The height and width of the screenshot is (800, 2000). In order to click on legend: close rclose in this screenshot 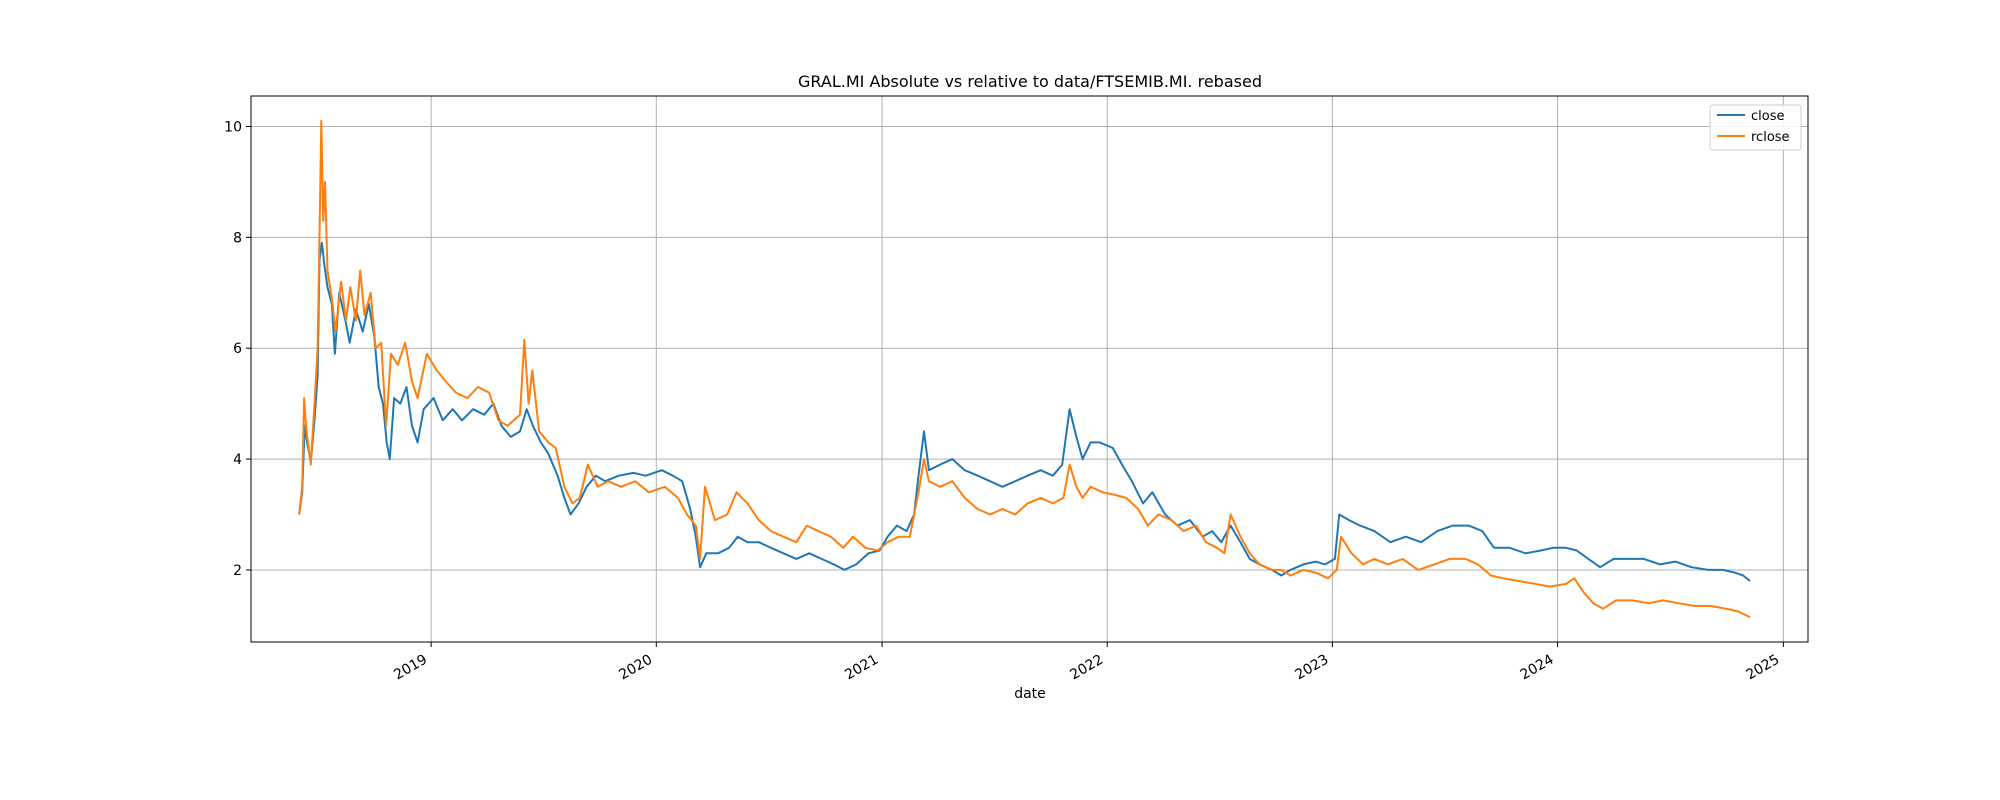, I will do `click(1755, 127)`.